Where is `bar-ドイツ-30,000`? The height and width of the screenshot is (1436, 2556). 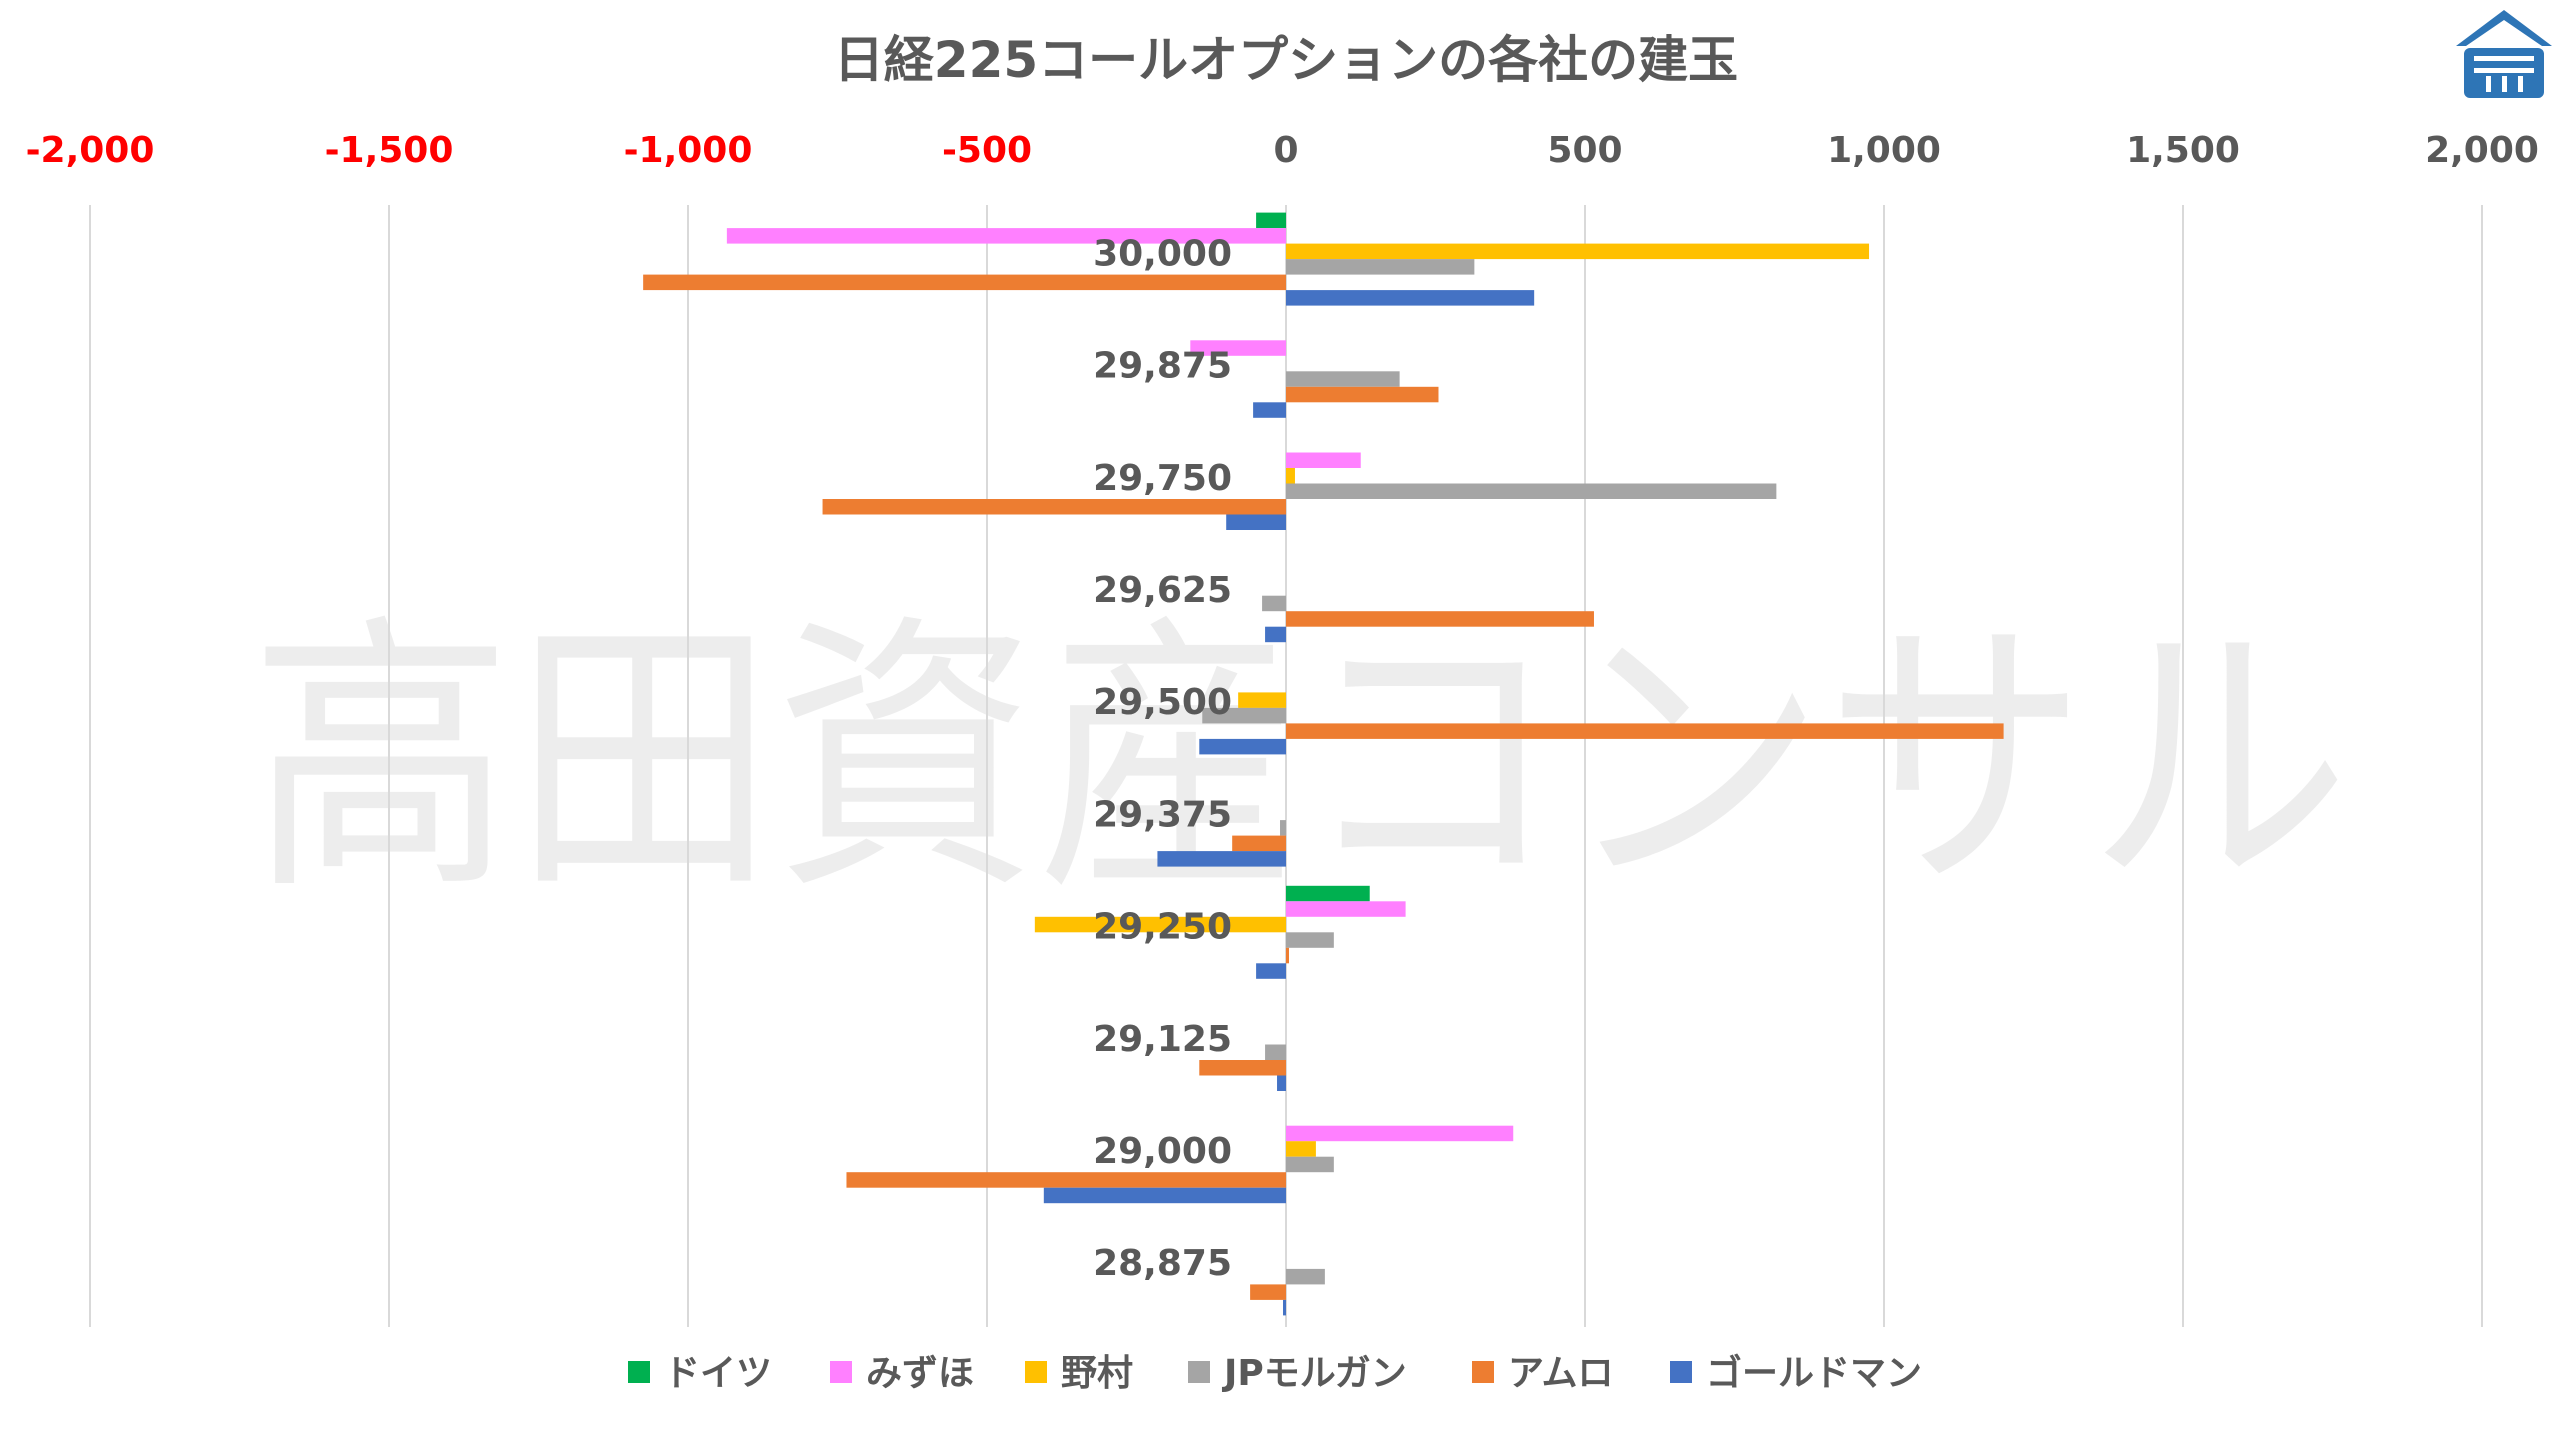
bar-ドイツ-30,000 is located at coordinates (1271, 220).